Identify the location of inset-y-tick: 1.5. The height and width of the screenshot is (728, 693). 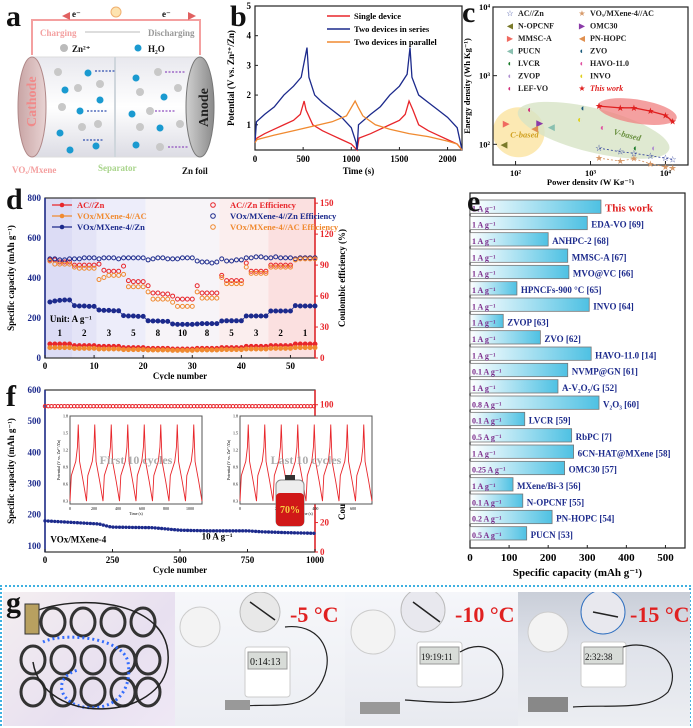
(235, 433).